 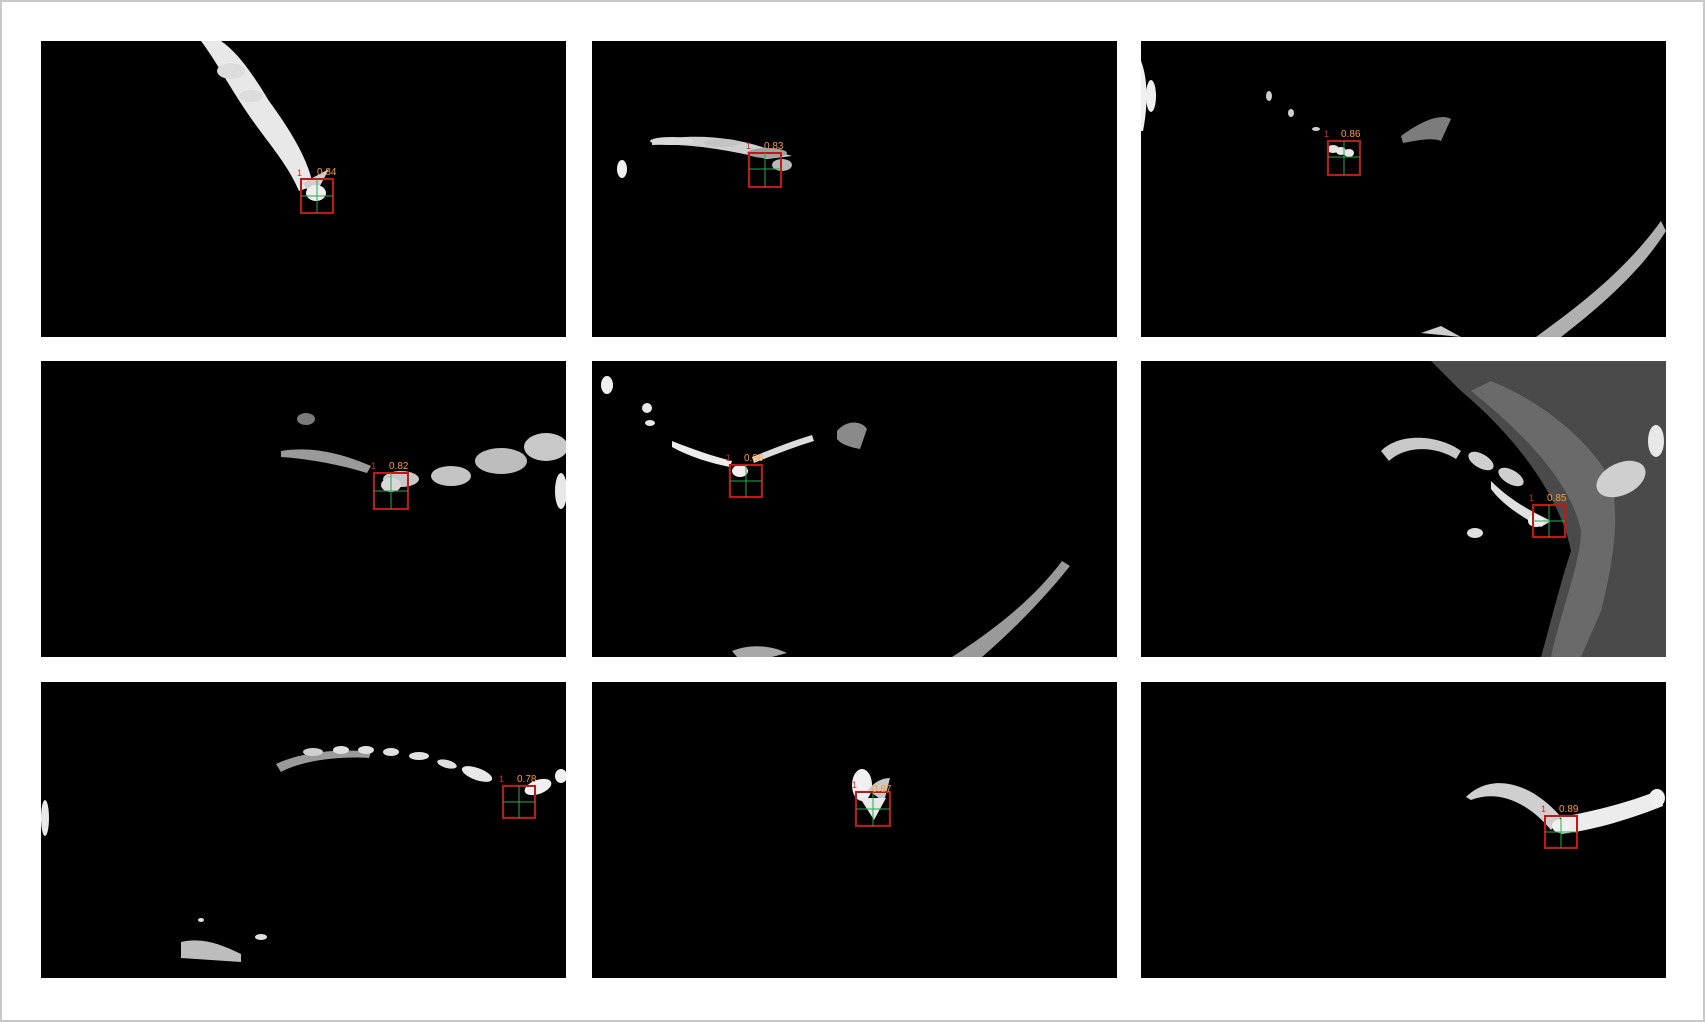 I want to click on detection-box: 1 0.82, so click(x=390, y=485).